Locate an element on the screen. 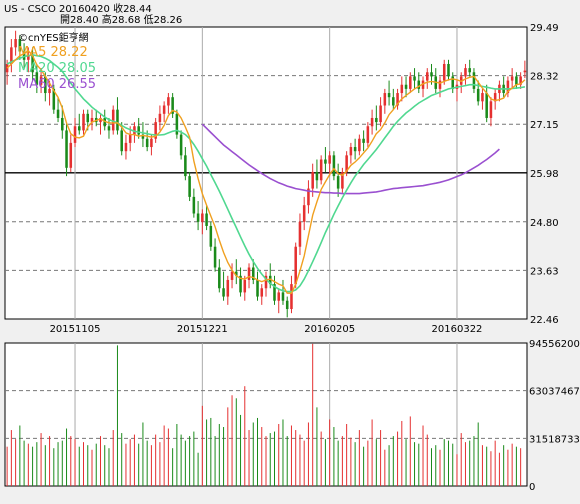  price-tick-label: 28.32 is located at coordinates (544, 77).